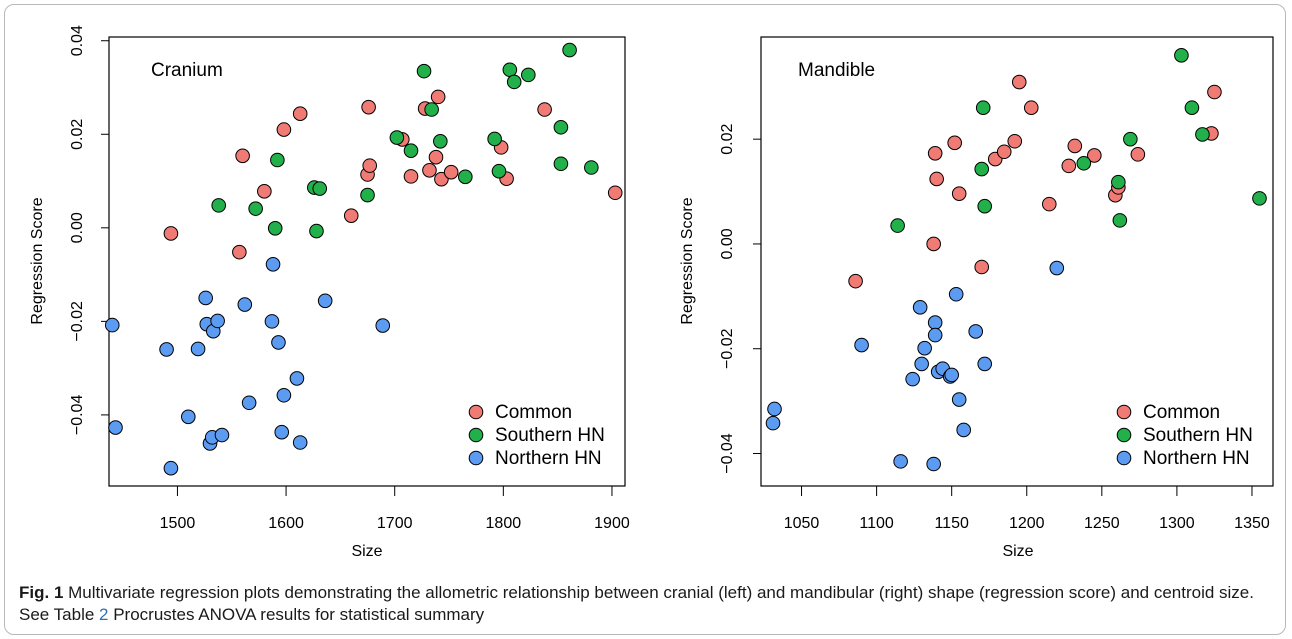 This screenshot has height=639, width=1292. Describe the element at coordinates (395, 508) in the screenshot. I see `cranium-x-ticks: 1500 1600 1700 1800 1900` at that location.